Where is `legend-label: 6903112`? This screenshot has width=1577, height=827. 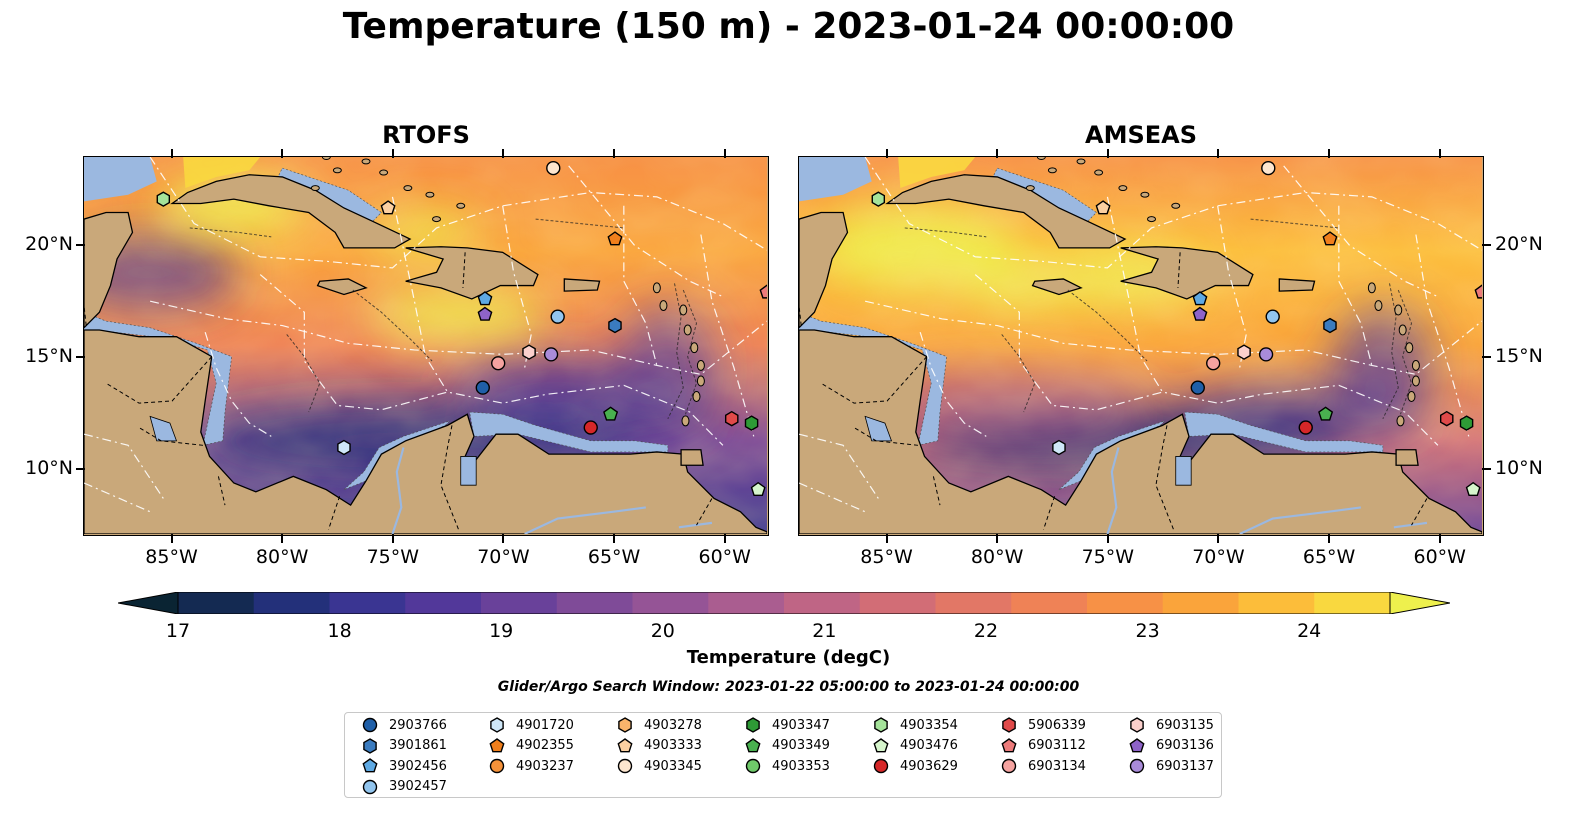 legend-label: 6903112 is located at coordinates (1057, 745).